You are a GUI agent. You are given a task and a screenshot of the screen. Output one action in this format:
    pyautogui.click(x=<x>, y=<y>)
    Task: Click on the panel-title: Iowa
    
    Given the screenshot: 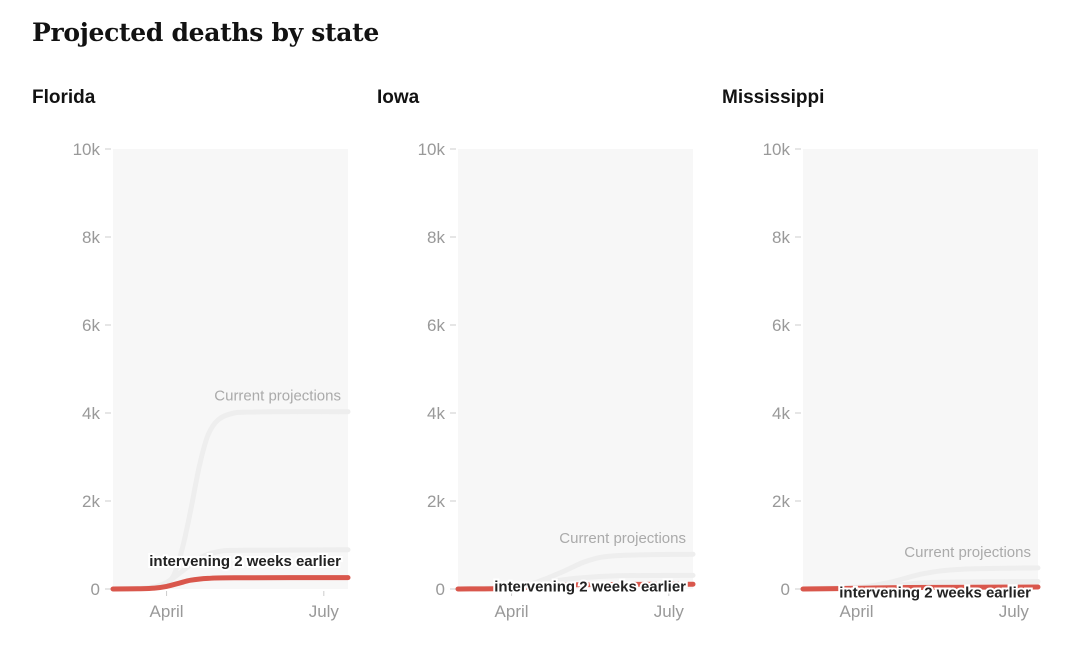 What is the action you would take?
    pyautogui.click(x=398, y=97)
    